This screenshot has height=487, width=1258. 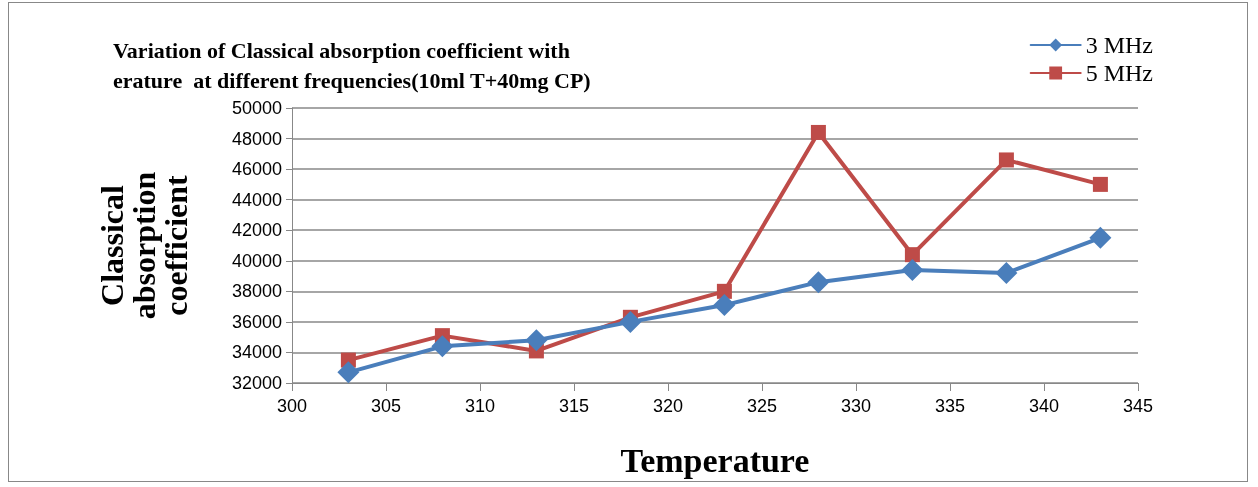 I want to click on y-tick-label: 38000, so click(x=256, y=291).